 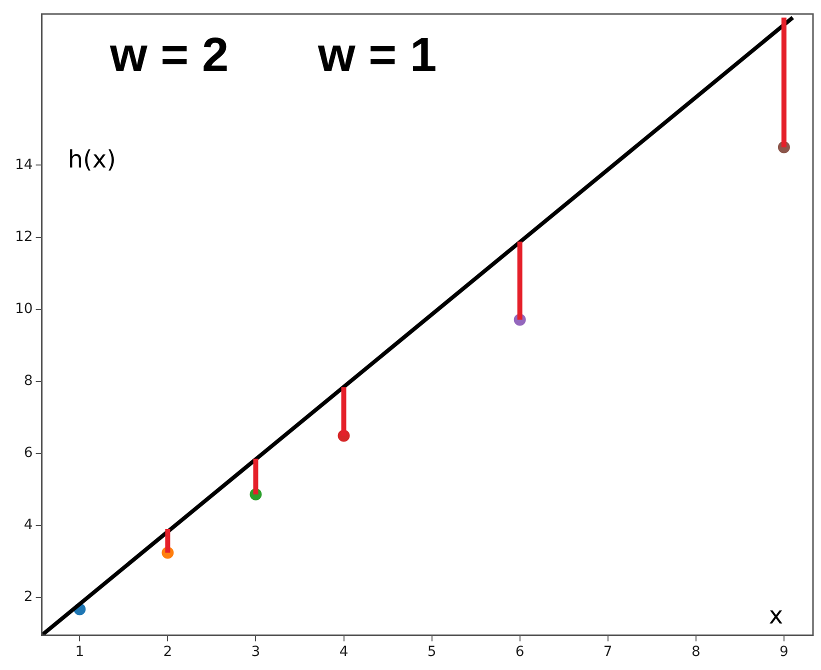 What do you see at coordinates (28, 452) in the screenshot?
I see `y-tick-label: 6` at bounding box center [28, 452].